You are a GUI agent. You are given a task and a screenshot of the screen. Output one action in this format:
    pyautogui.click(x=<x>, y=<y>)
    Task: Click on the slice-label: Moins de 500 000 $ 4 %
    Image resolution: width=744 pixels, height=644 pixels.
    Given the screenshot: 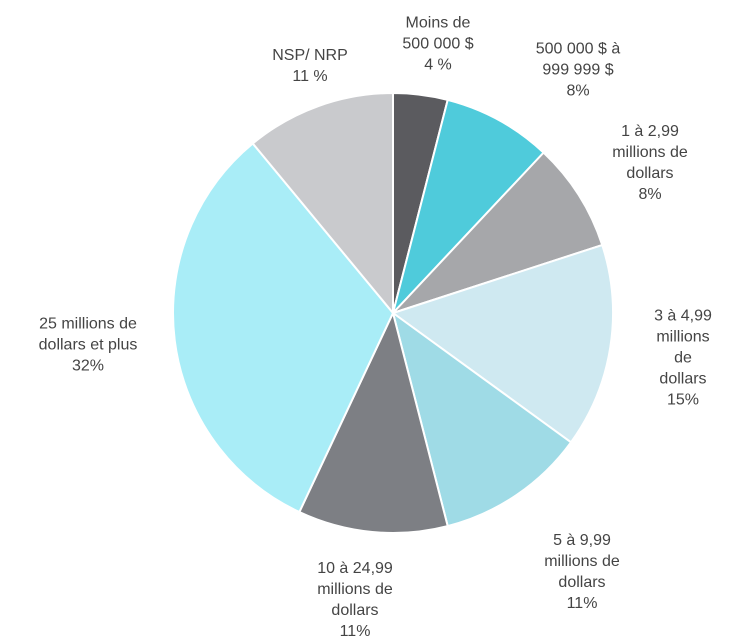 What is the action you would take?
    pyautogui.click(x=437, y=44)
    